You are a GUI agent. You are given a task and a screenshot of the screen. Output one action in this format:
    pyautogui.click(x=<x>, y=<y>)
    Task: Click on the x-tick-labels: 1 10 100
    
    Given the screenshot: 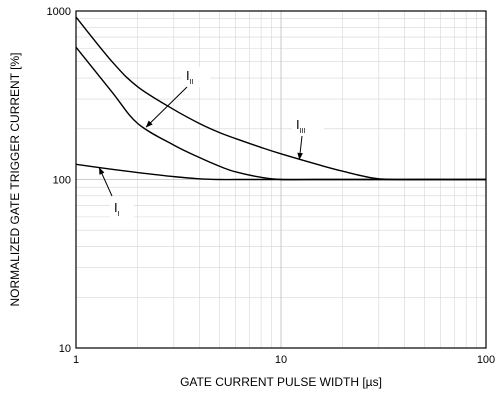 What is the action you would take?
    pyautogui.click(x=284, y=360)
    